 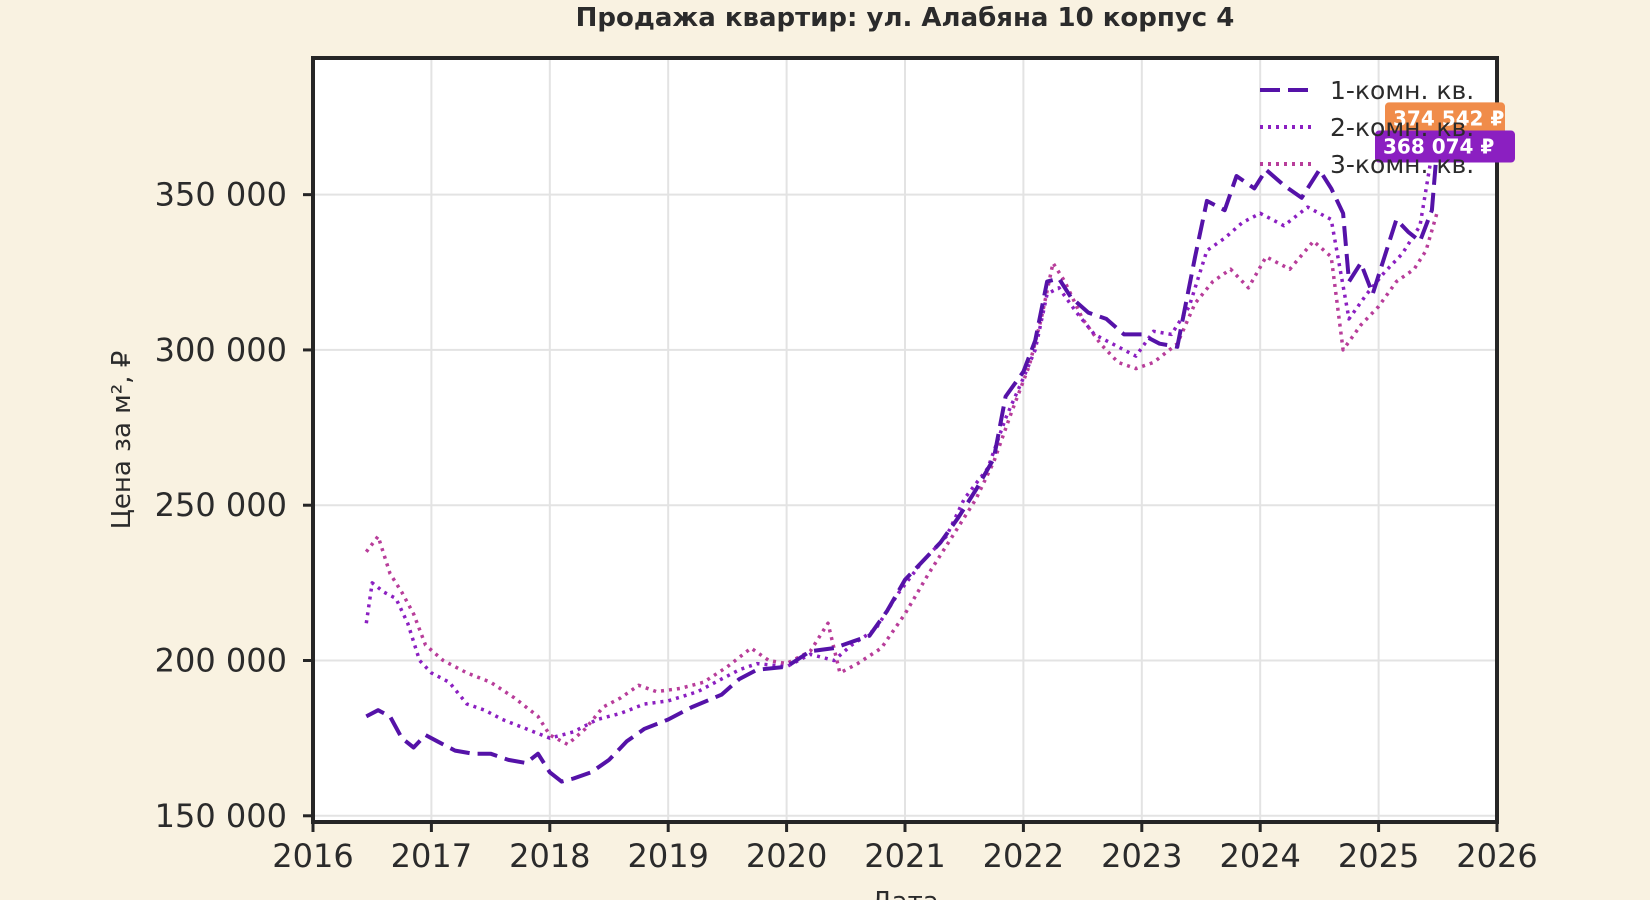 I want to click on x-tick-label: 2025, so click(x=1378, y=856).